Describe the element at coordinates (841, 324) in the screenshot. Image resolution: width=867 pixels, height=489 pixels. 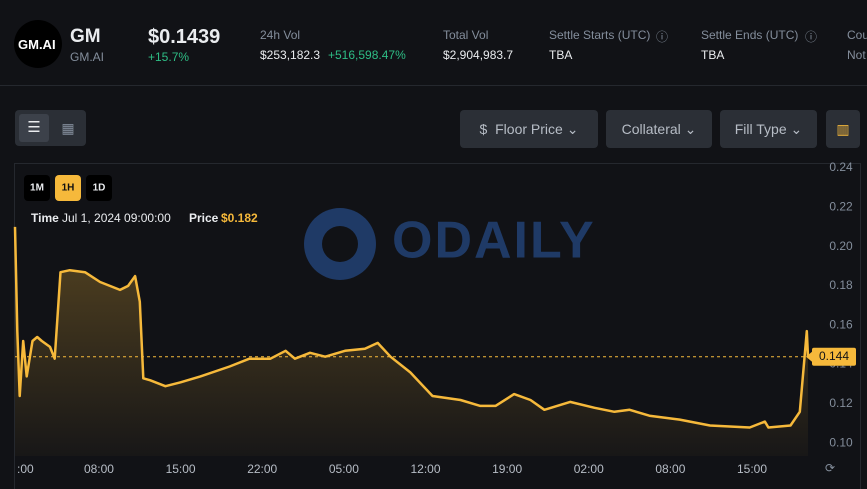
I see `y-tick-label: 0.16` at that location.